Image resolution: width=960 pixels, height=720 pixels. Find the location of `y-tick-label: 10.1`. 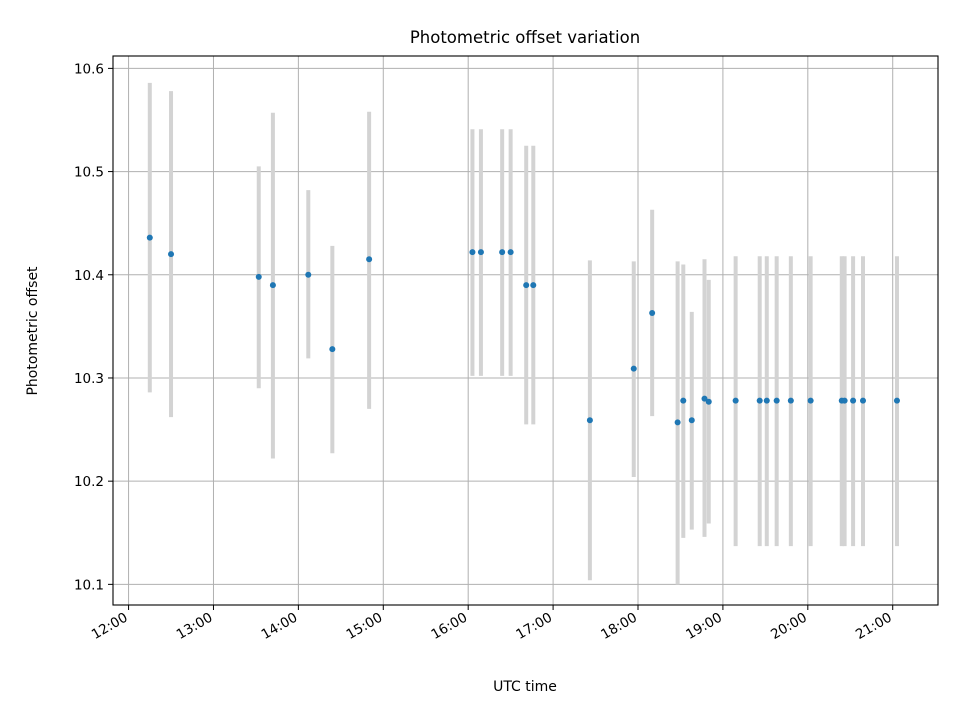

y-tick-label: 10.1 is located at coordinates (89, 585).